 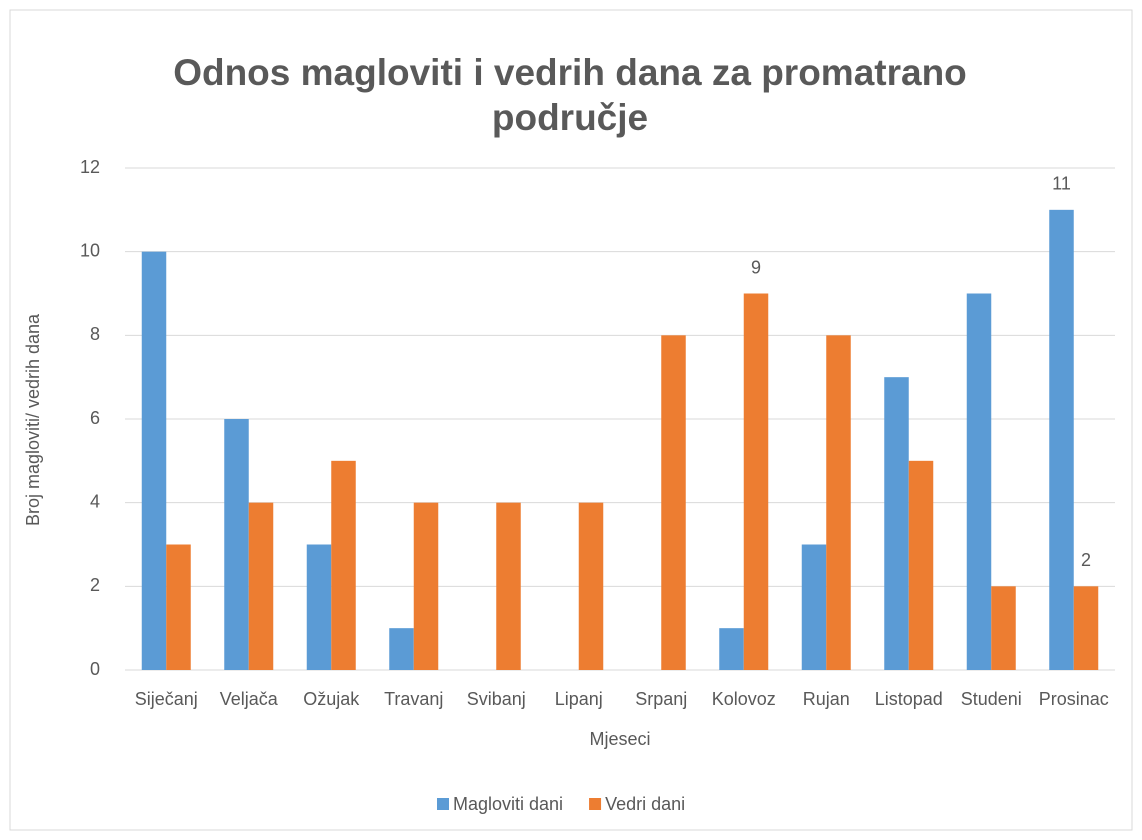 What do you see at coordinates (508, 804) in the screenshot?
I see `legend-label: Magloviti dani` at bounding box center [508, 804].